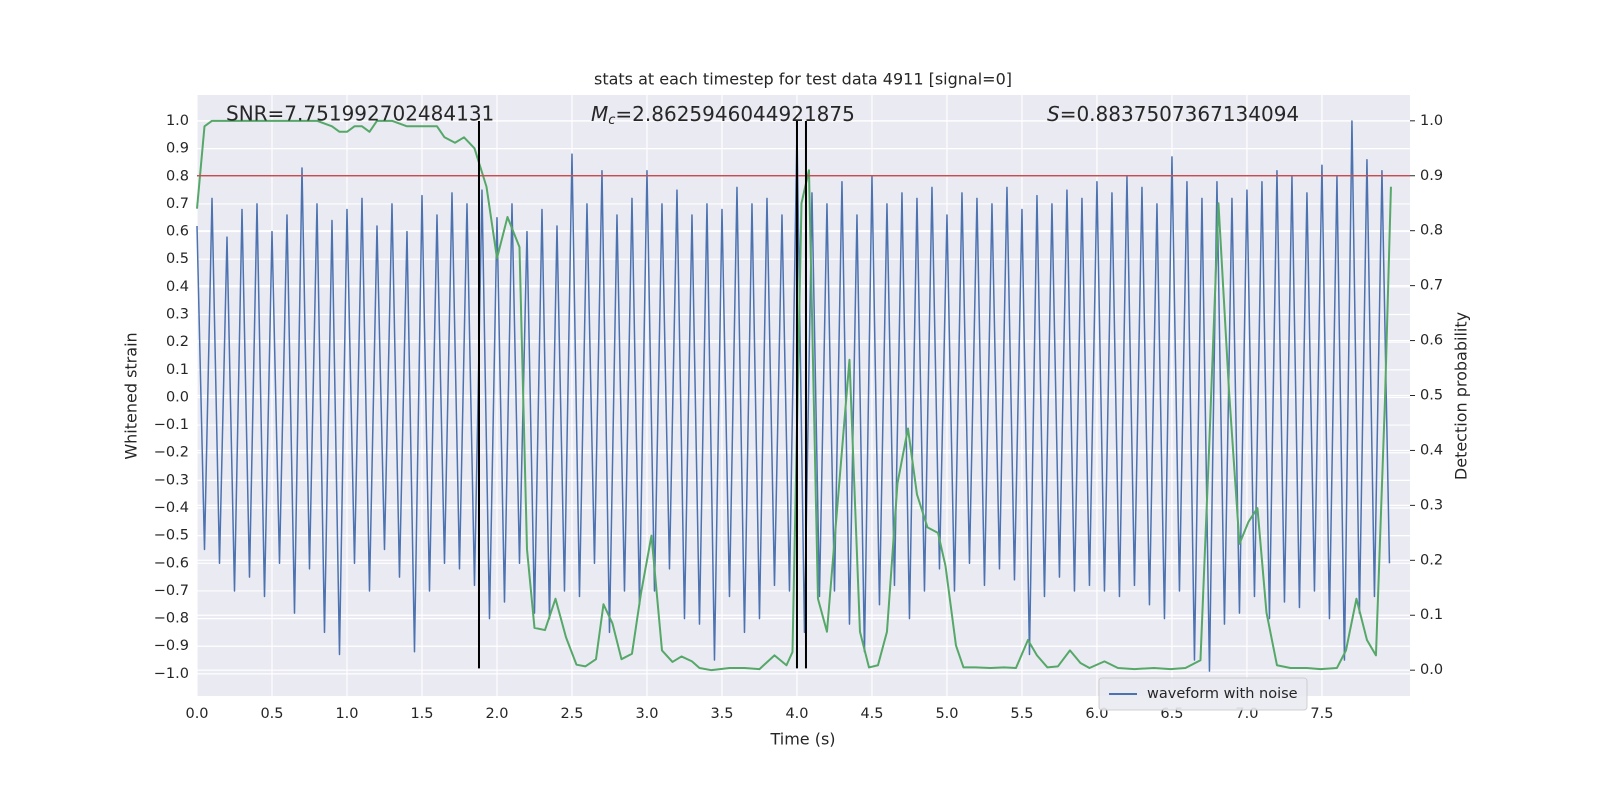 The width and height of the screenshot is (1600, 800). I want to click on x-tick-label: 5.0, so click(946, 714).